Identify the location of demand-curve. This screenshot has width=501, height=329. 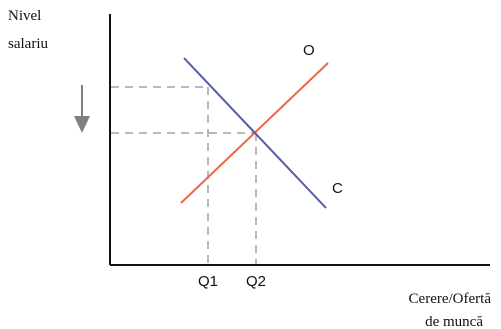
(255, 133).